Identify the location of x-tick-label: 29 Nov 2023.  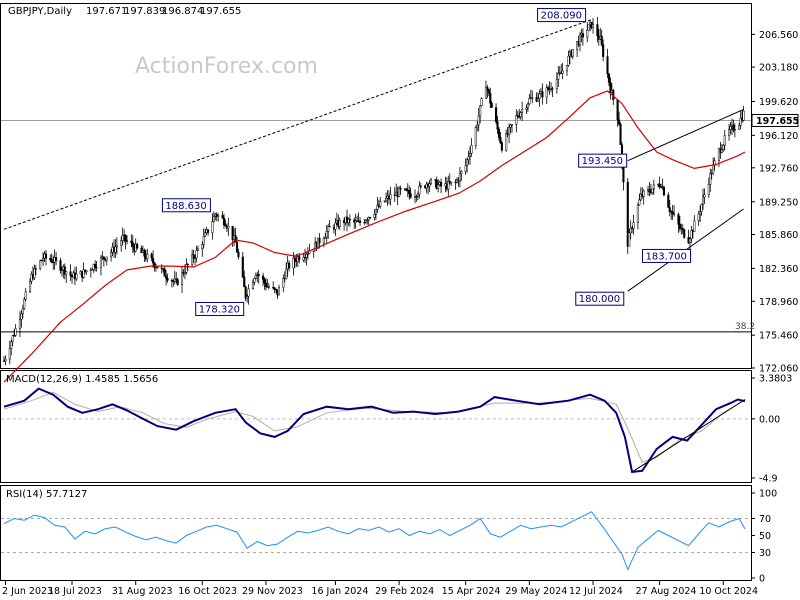
(272, 591).